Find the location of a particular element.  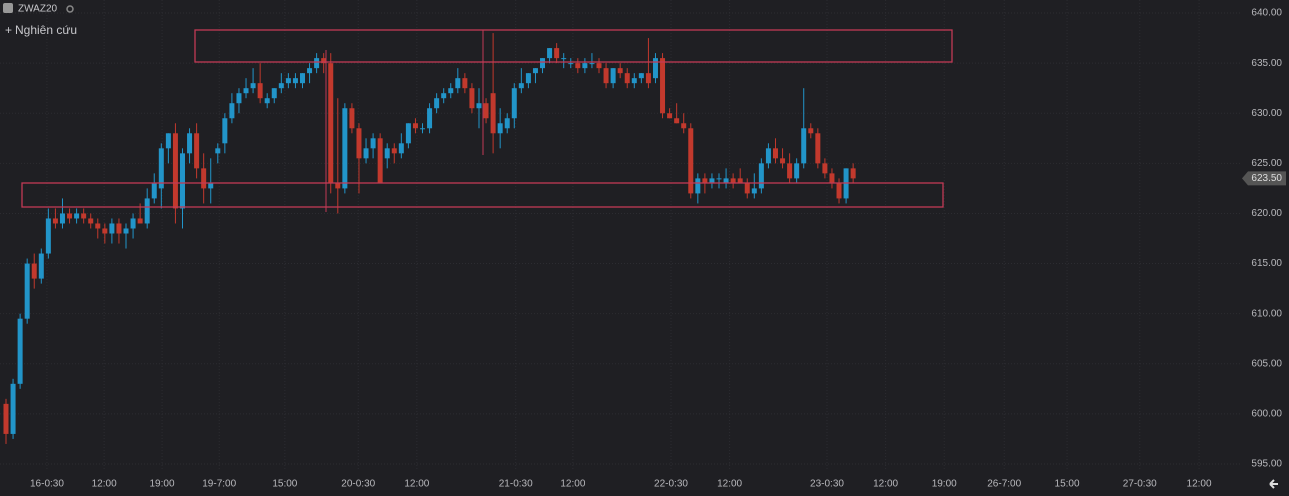

y-tick-label: 635.00 is located at coordinates (1266, 63).